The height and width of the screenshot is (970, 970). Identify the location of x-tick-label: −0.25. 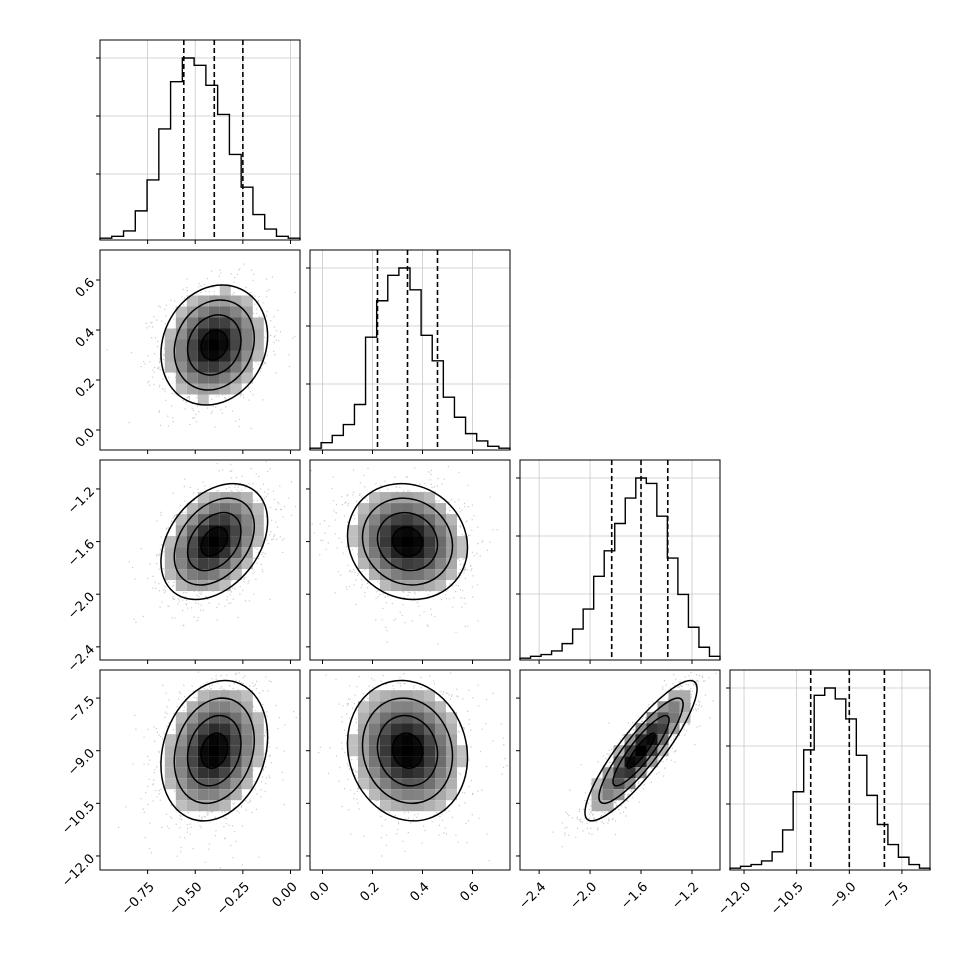
(233, 899).